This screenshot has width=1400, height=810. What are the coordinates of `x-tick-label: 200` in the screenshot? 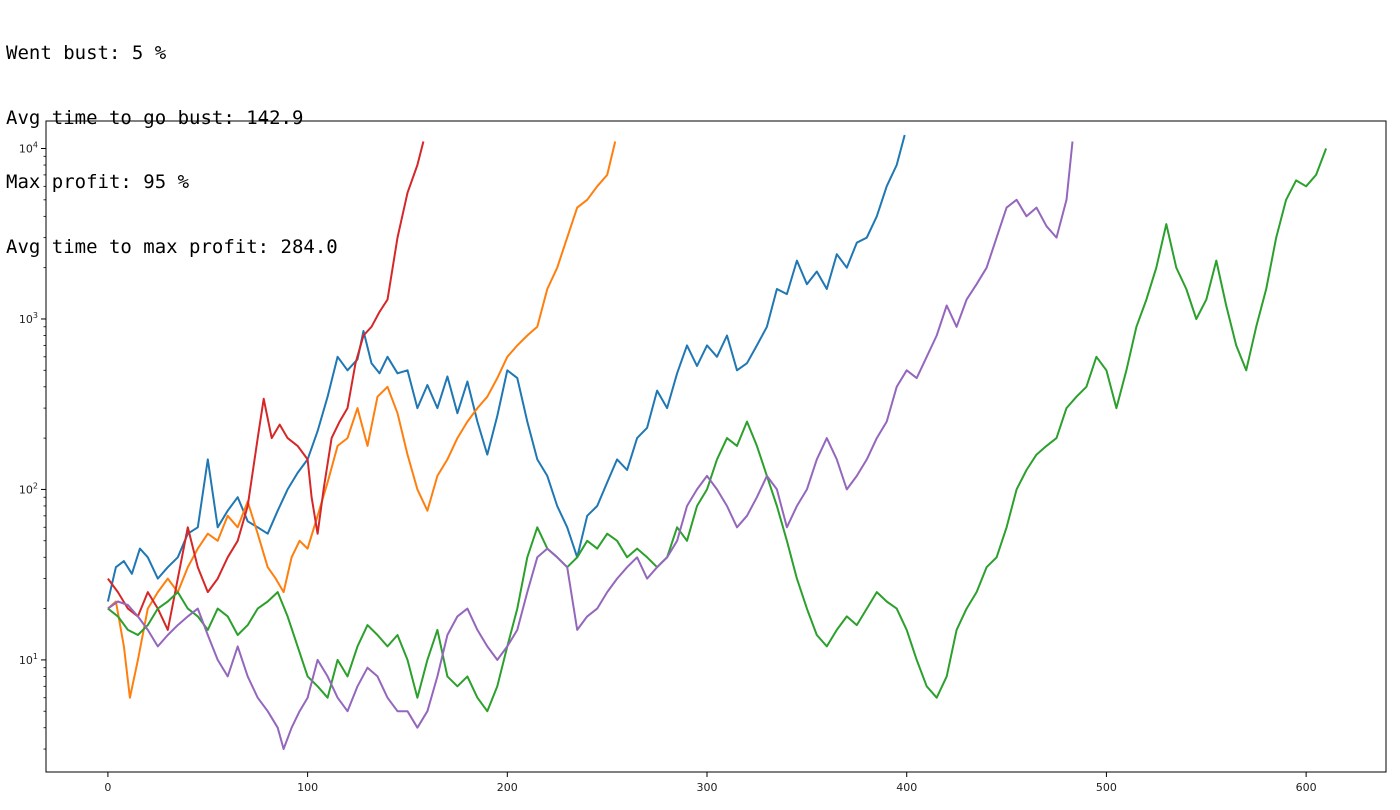 It's located at (507, 787).